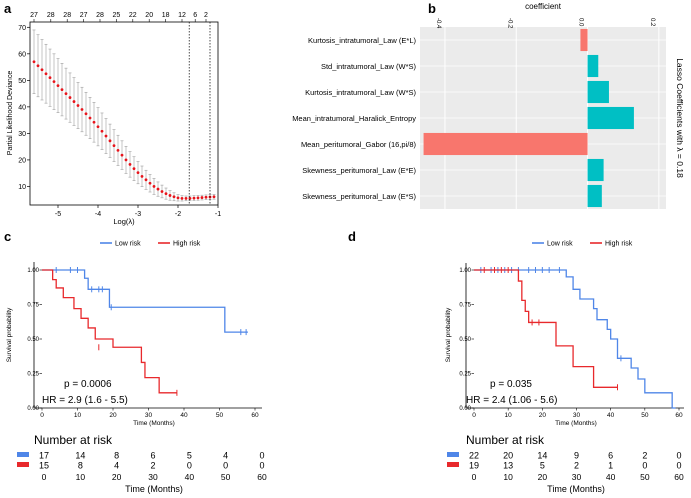 This screenshot has height=498, width=691. I want to click on risk-count: 22, so click(474, 456).